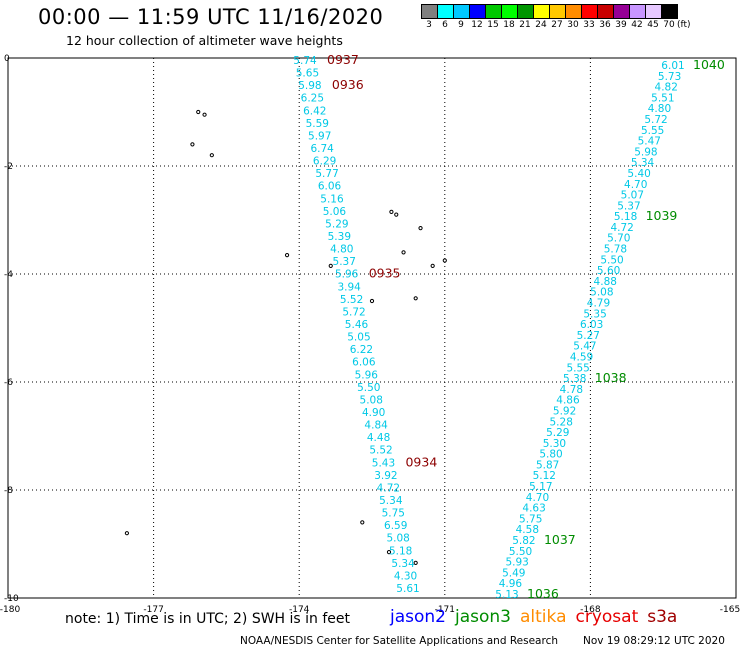  I want to click on pass-time-label: 1039, so click(662, 215).